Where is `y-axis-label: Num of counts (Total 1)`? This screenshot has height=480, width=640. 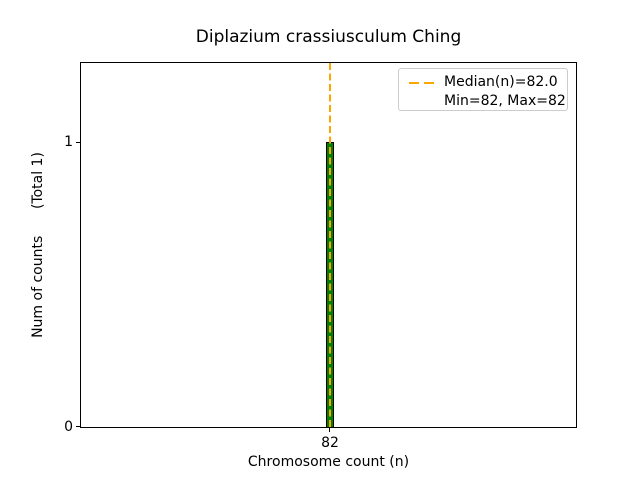 y-axis-label: Num of counts (Total 1) is located at coordinates (38, 245).